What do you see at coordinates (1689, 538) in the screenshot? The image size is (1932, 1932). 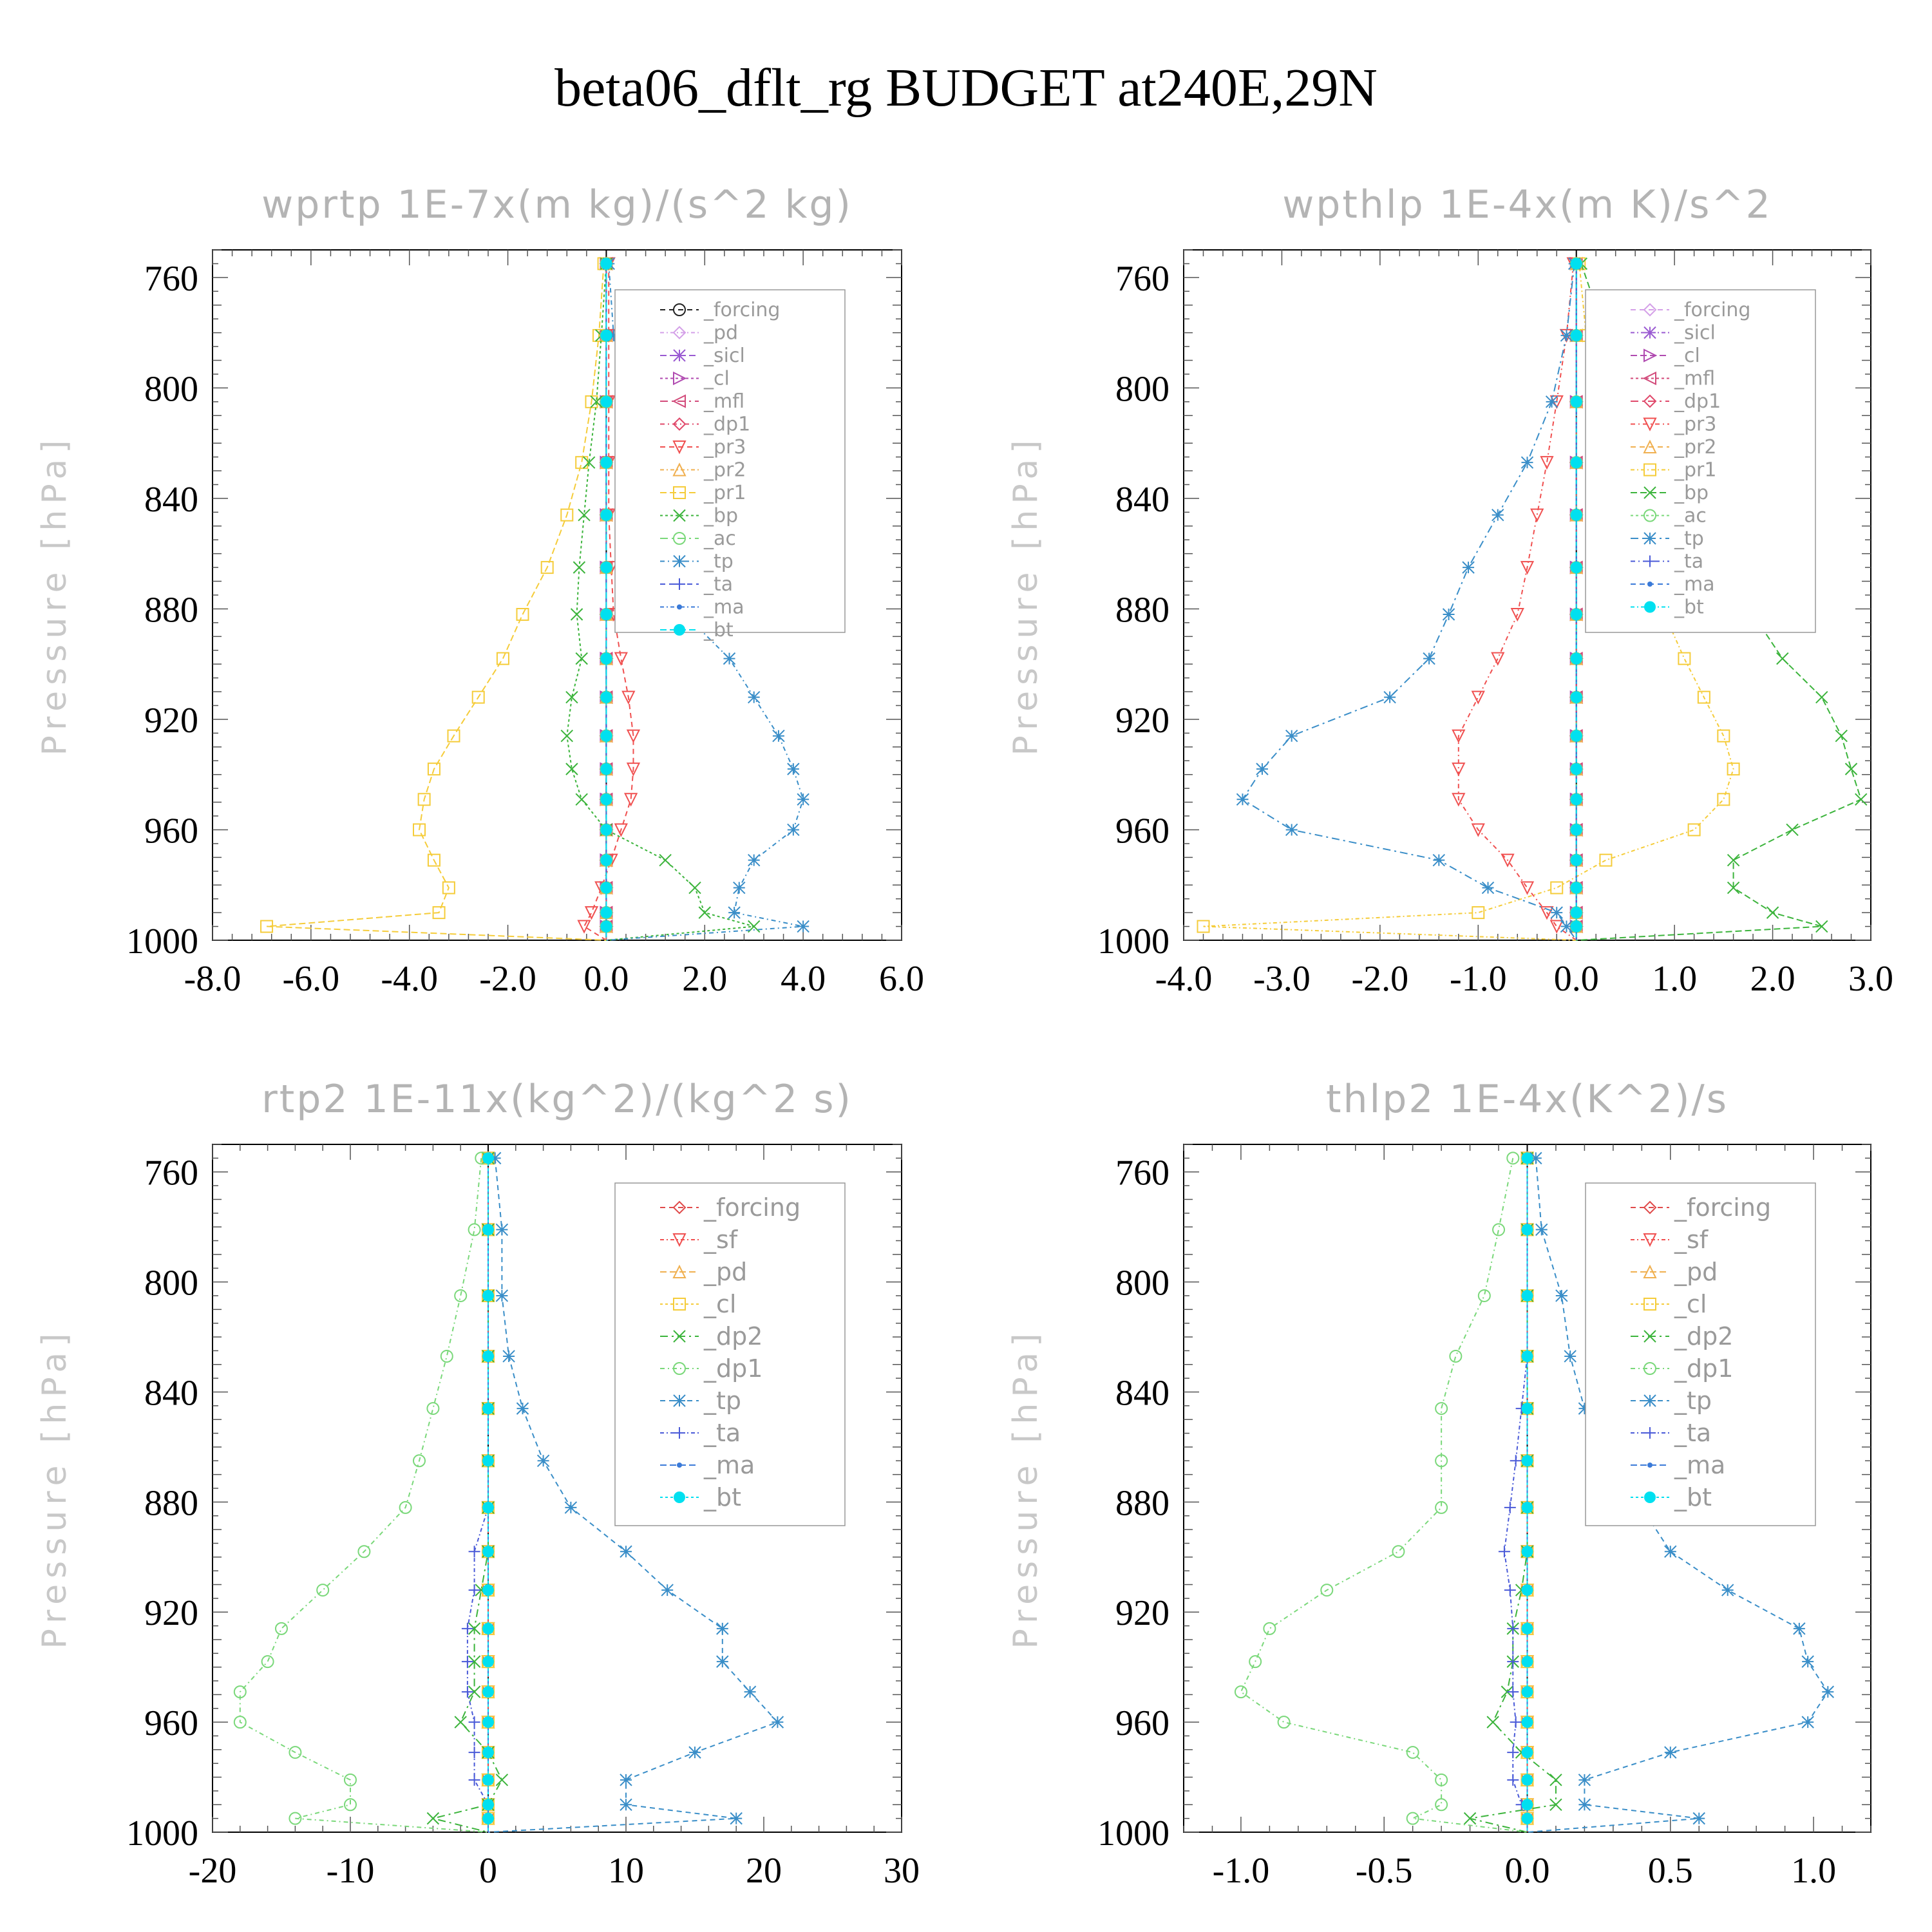 I see `legend-label: _tp` at bounding box center [1689, 538].